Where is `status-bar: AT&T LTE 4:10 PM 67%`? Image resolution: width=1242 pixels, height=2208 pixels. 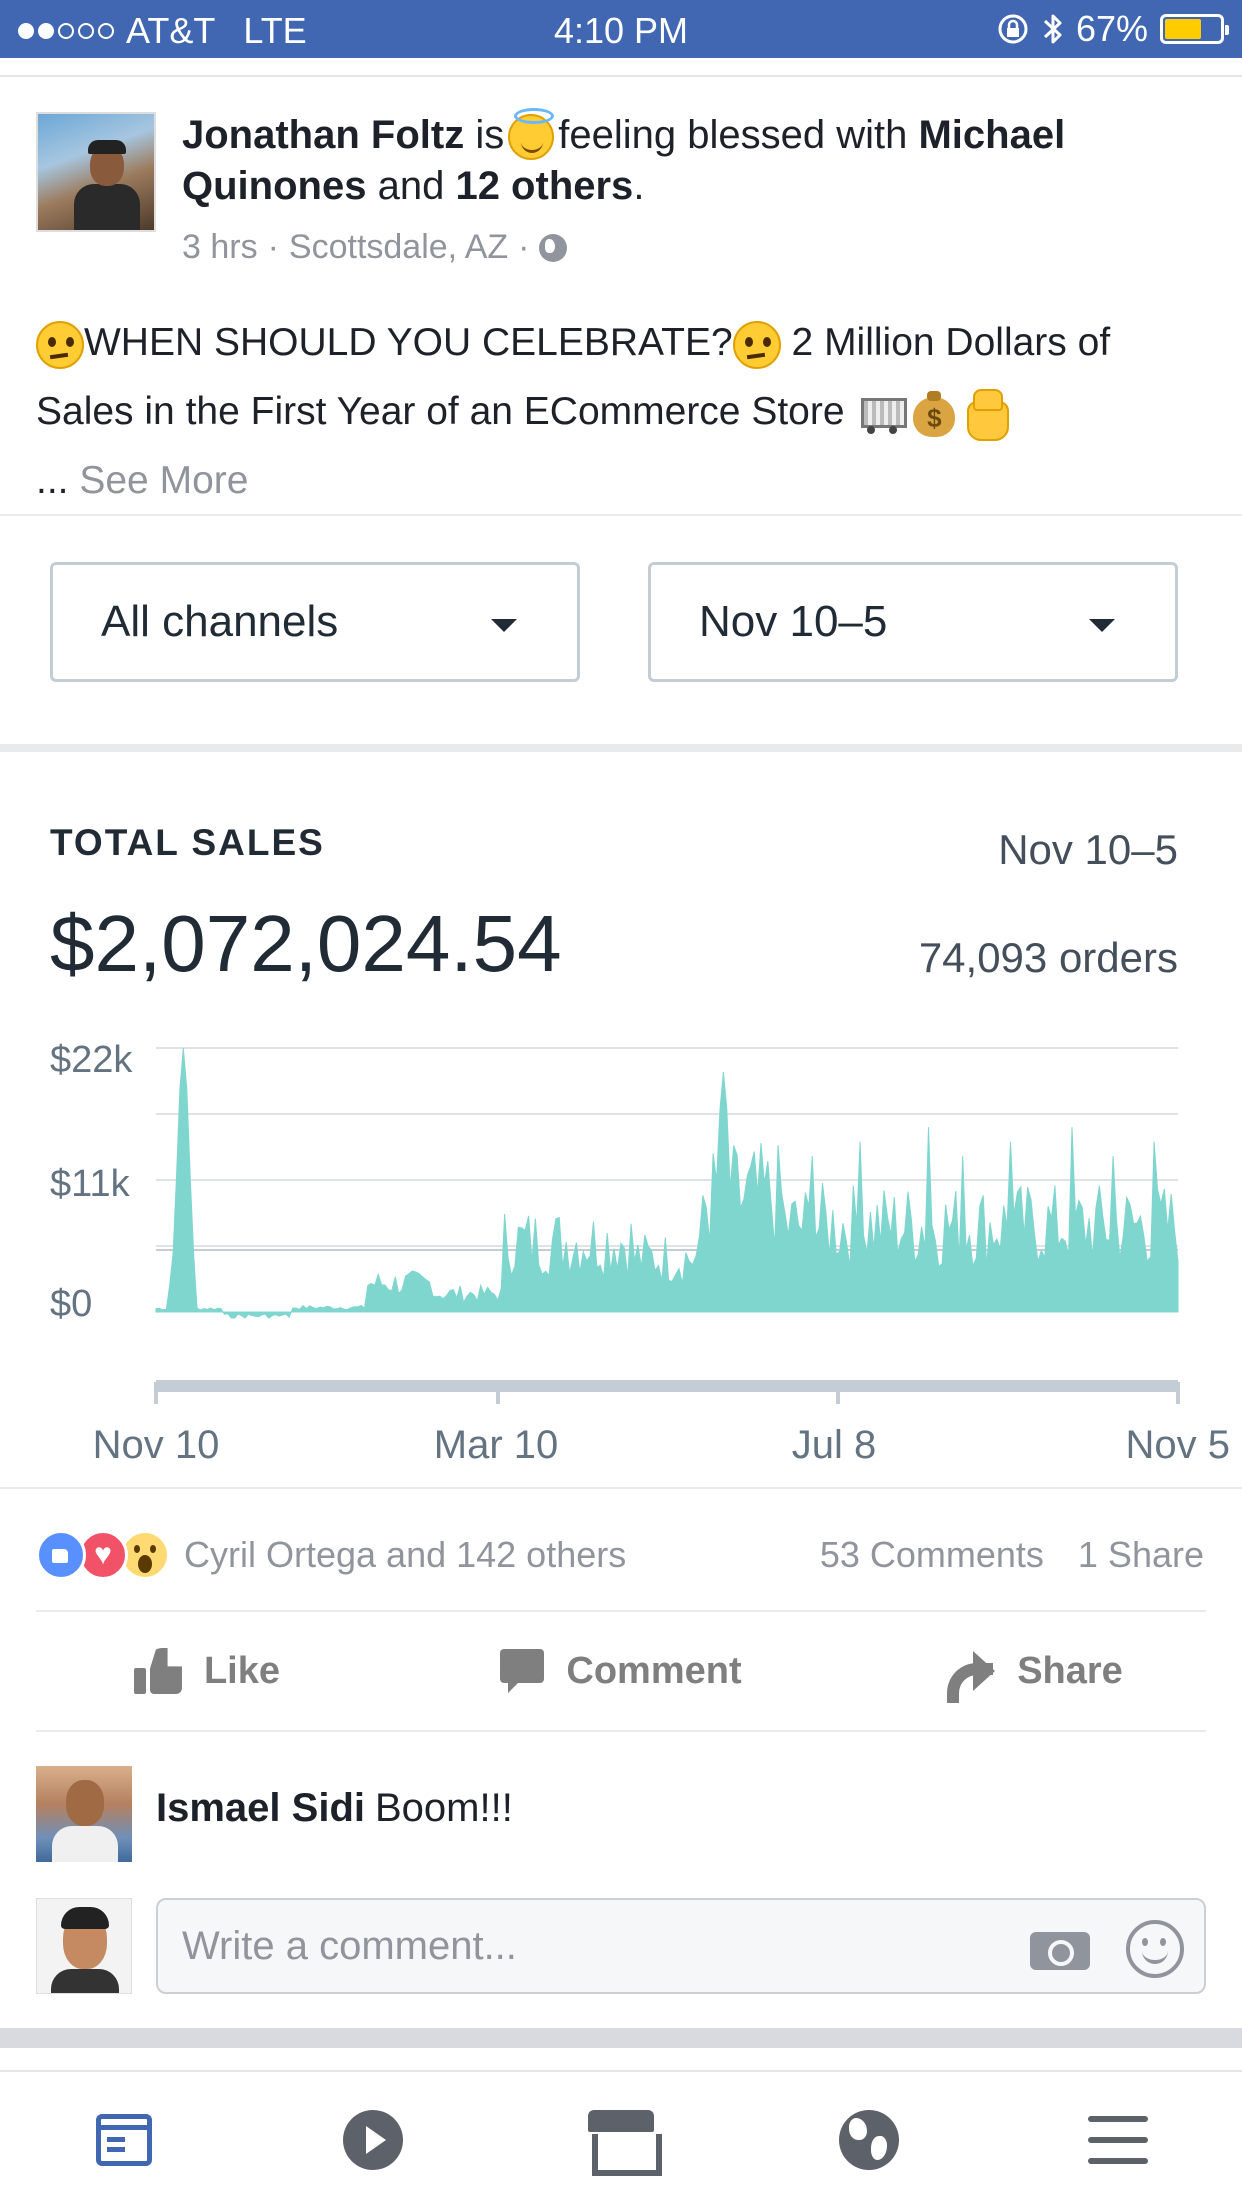 status-bar: AT&T LTE 4:10 PM 67% is located at coordinates (621, 29).